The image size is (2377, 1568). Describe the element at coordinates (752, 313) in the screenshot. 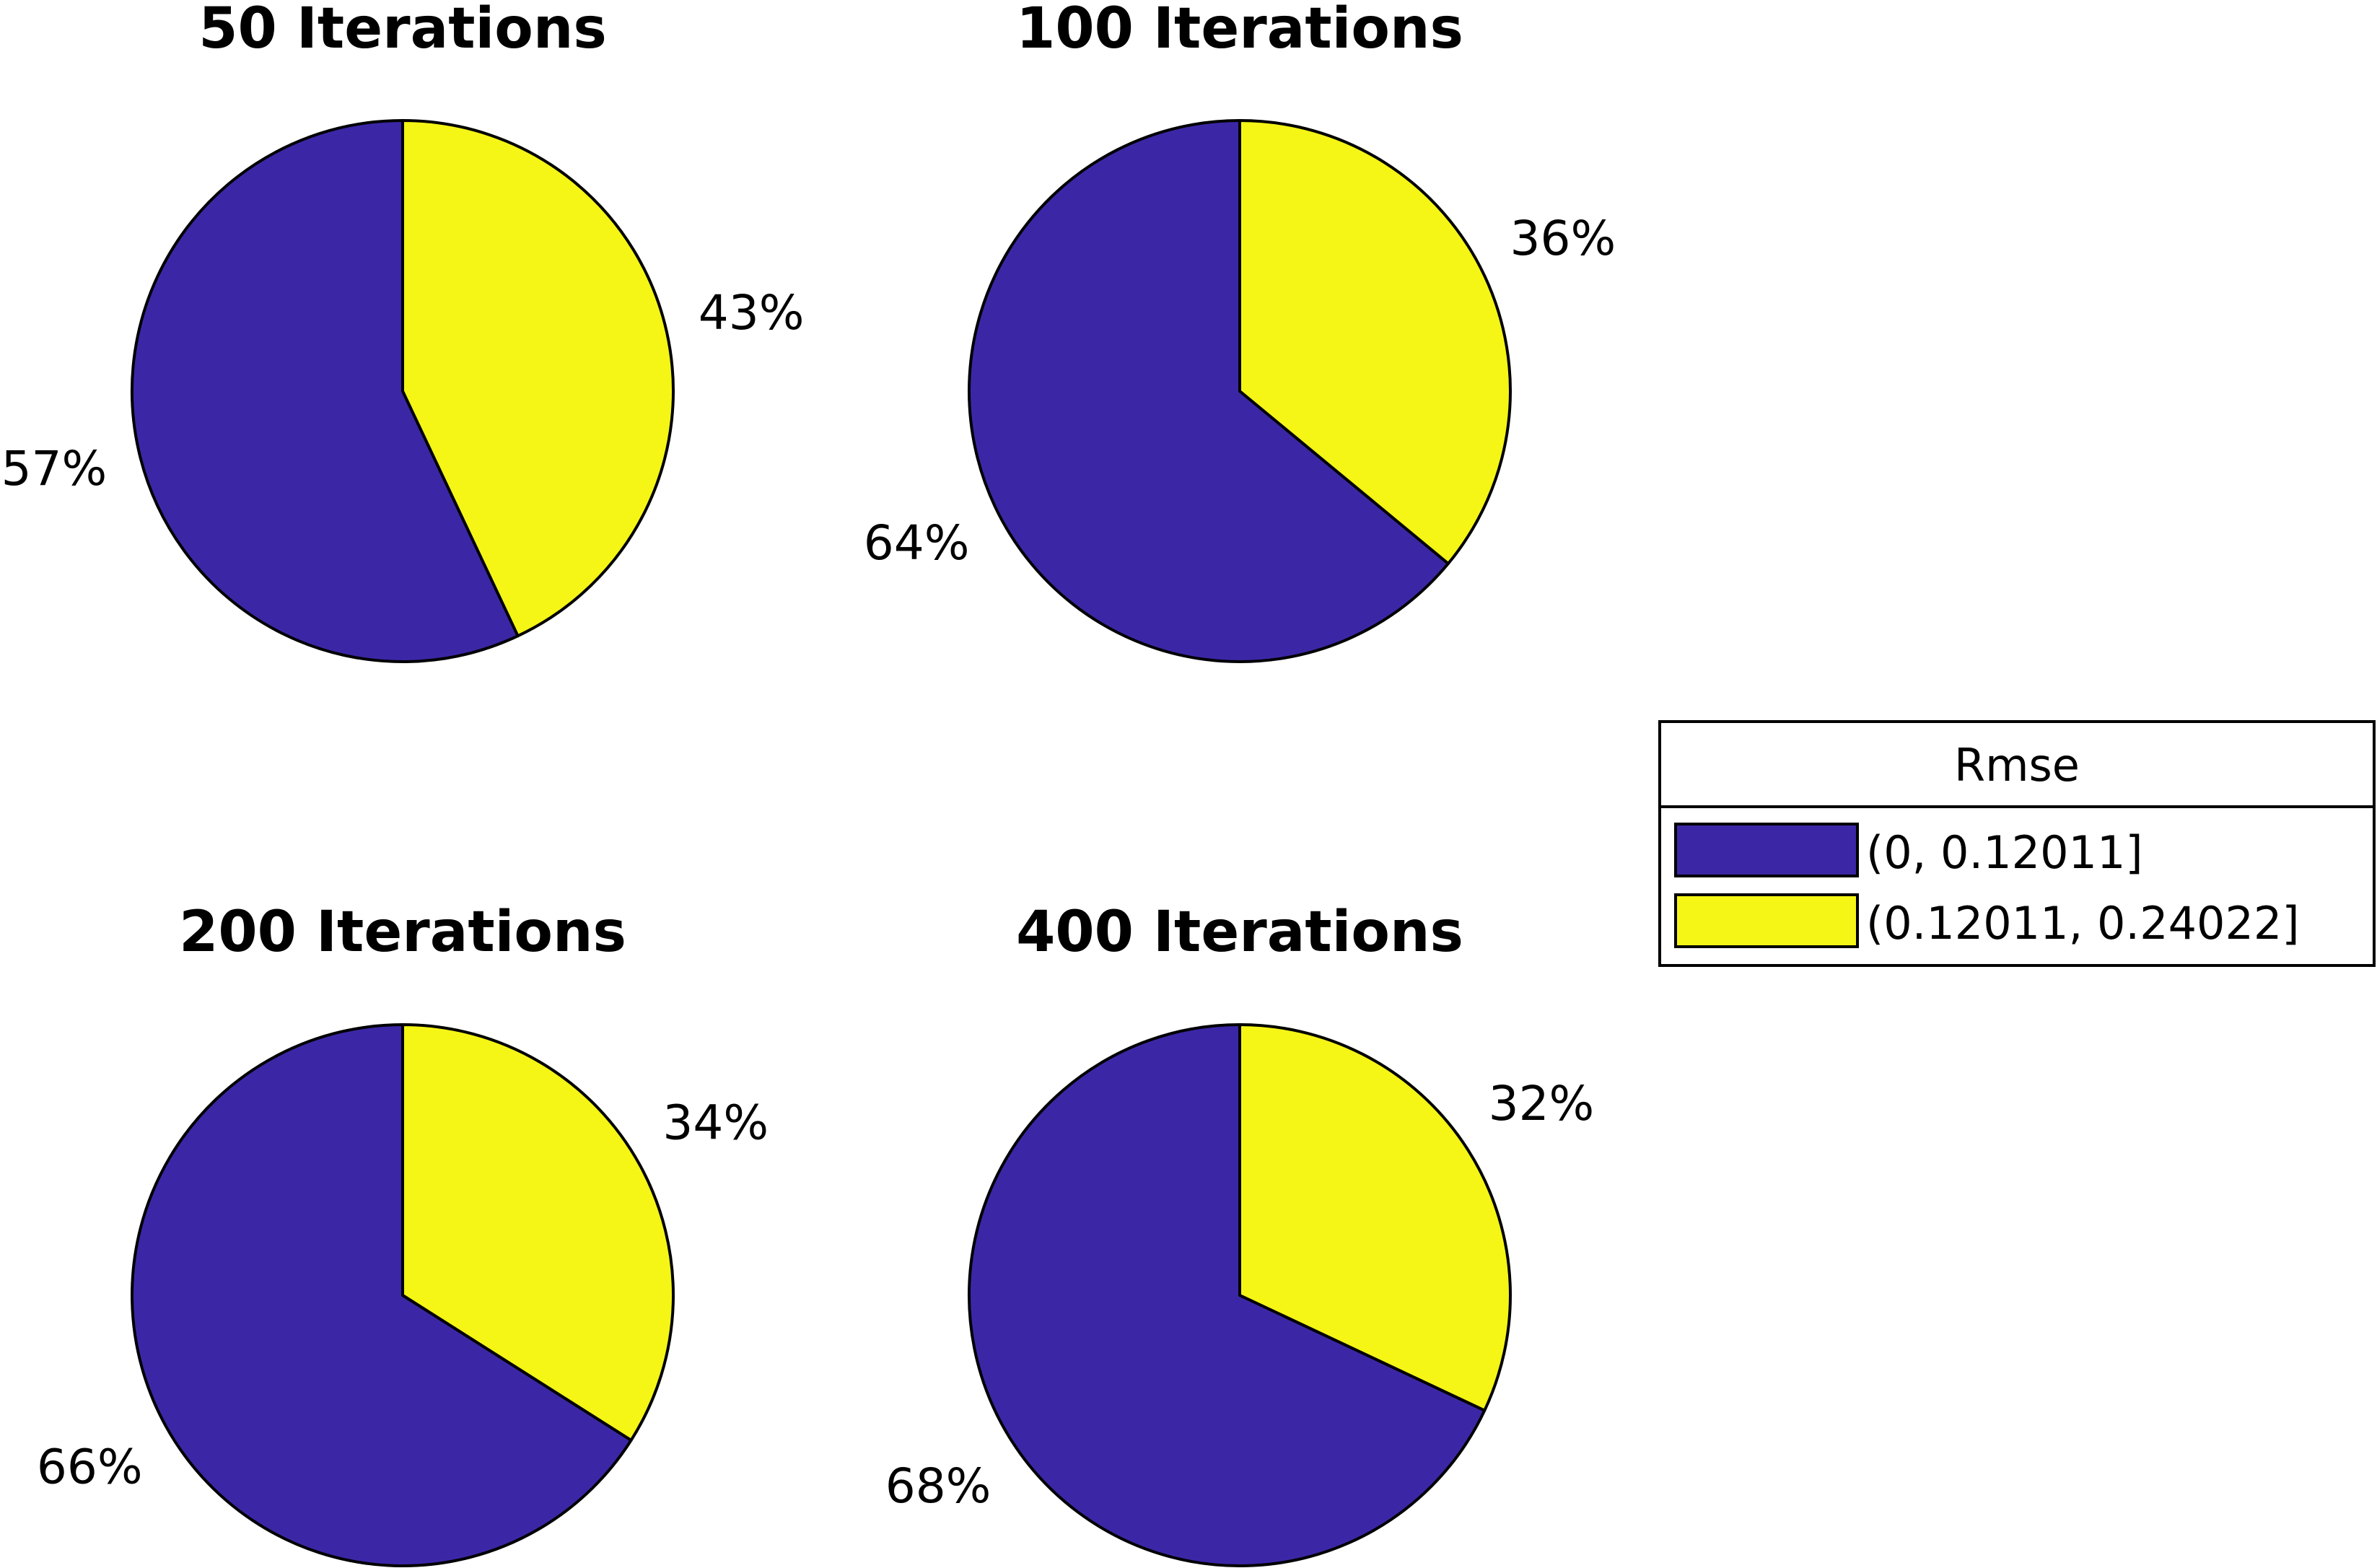

I see `pie-label-high-rmse: 43%` at that location.